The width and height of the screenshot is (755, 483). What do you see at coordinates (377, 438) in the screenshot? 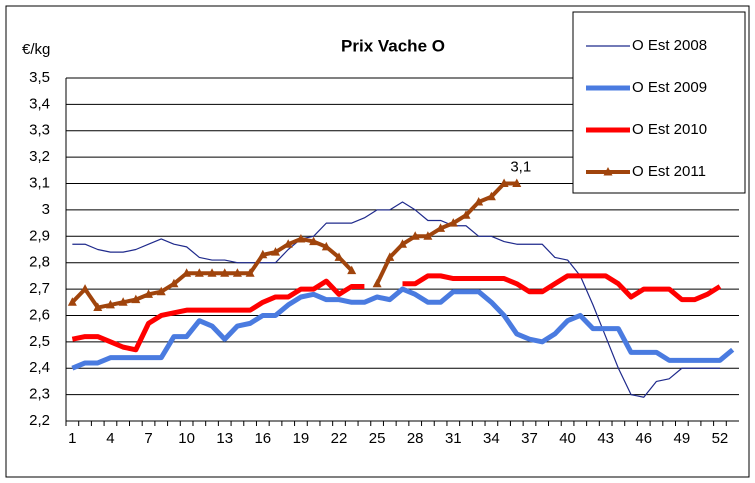
I see `x-tick-label: 25` at bounding box center [377, 438].